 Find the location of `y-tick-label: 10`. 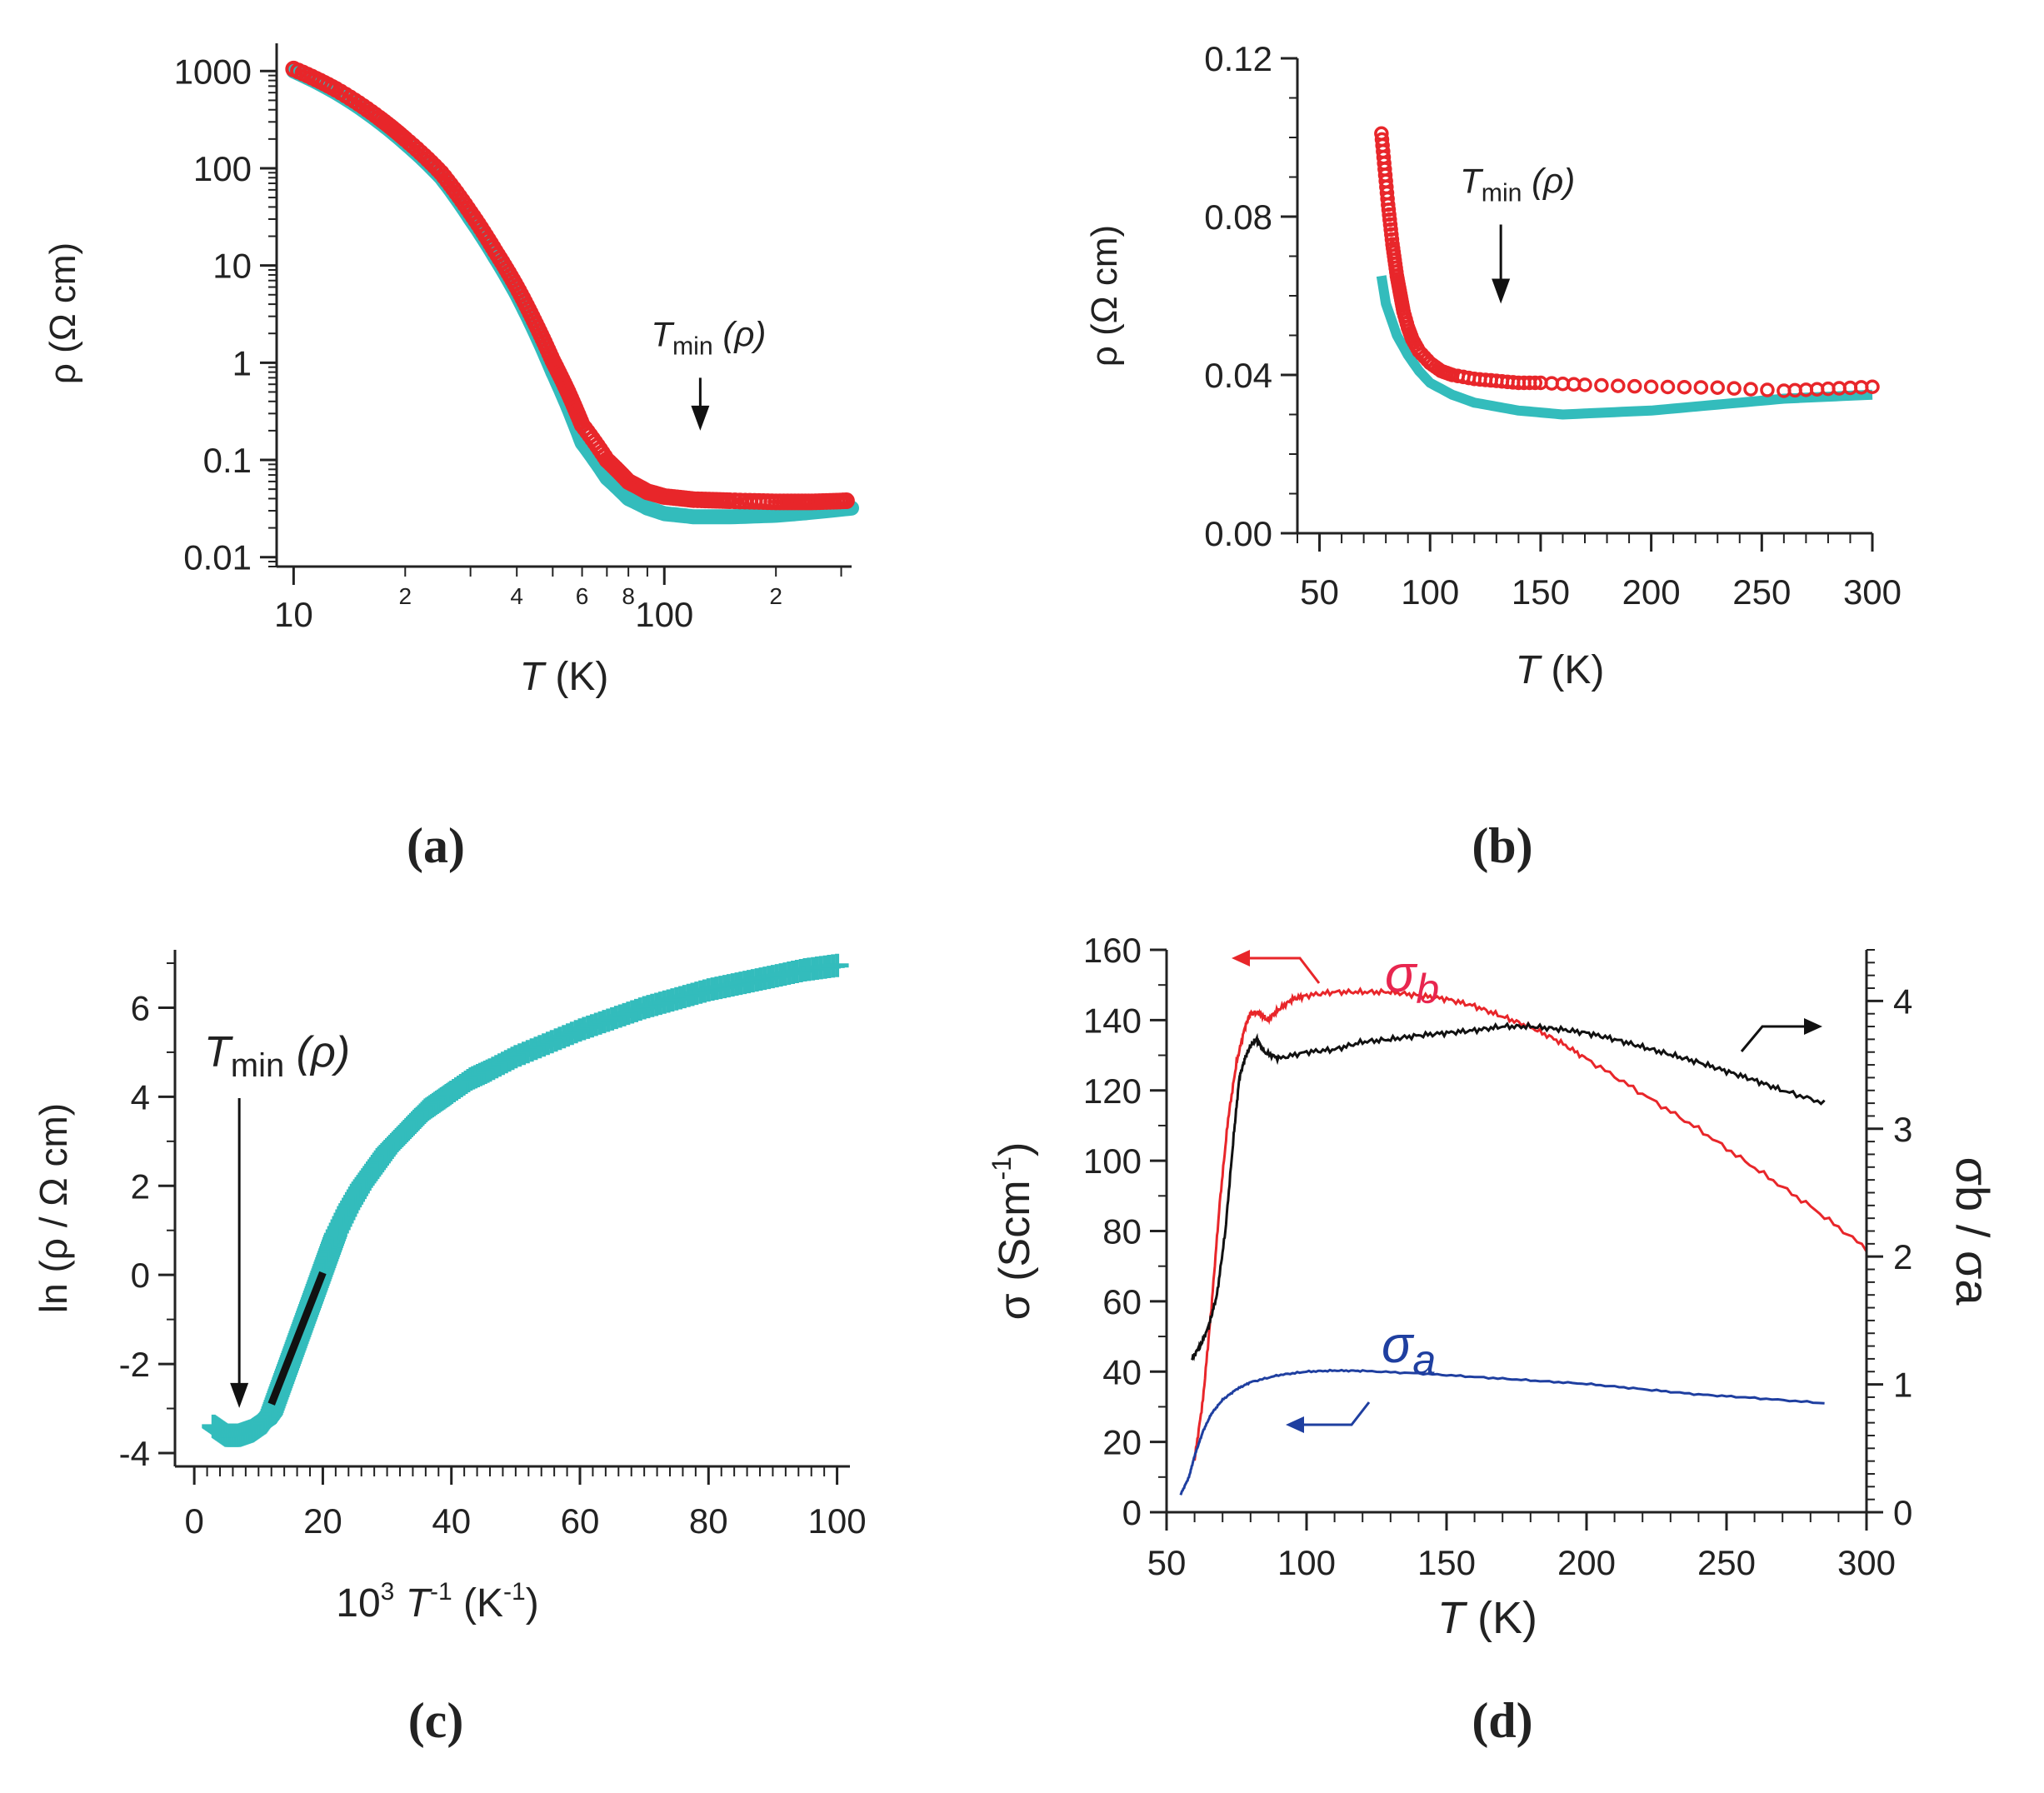

y-tick-label: 10 is located at coordinates (232, 266).